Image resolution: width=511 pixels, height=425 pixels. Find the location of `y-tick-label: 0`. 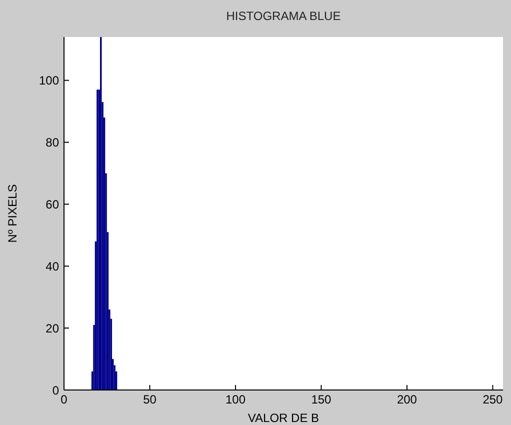

y-tick-label: 0 is located at coordinates (56, 390).